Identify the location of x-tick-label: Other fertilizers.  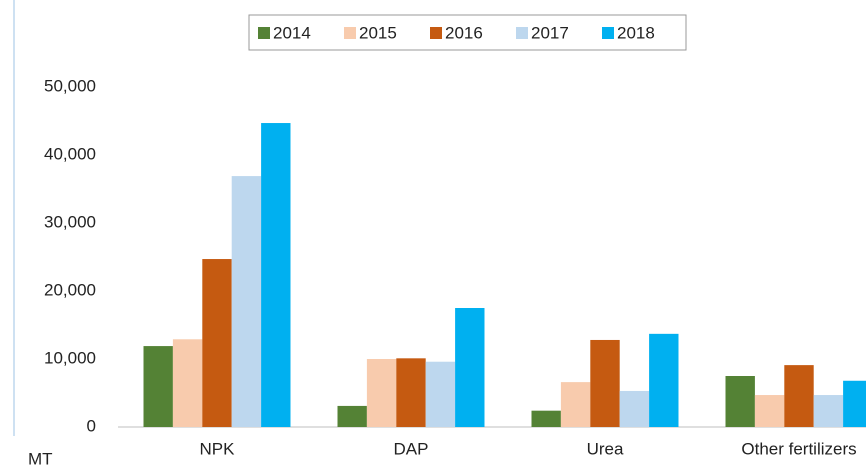
(798, 448).